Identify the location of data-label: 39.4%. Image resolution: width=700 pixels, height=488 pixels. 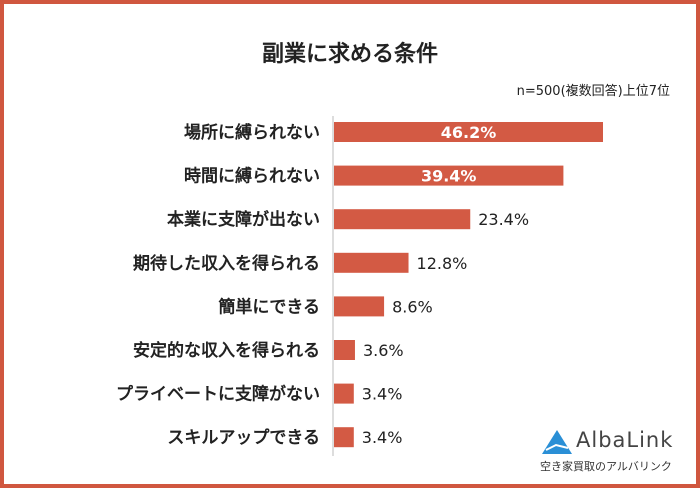
(449, 176).